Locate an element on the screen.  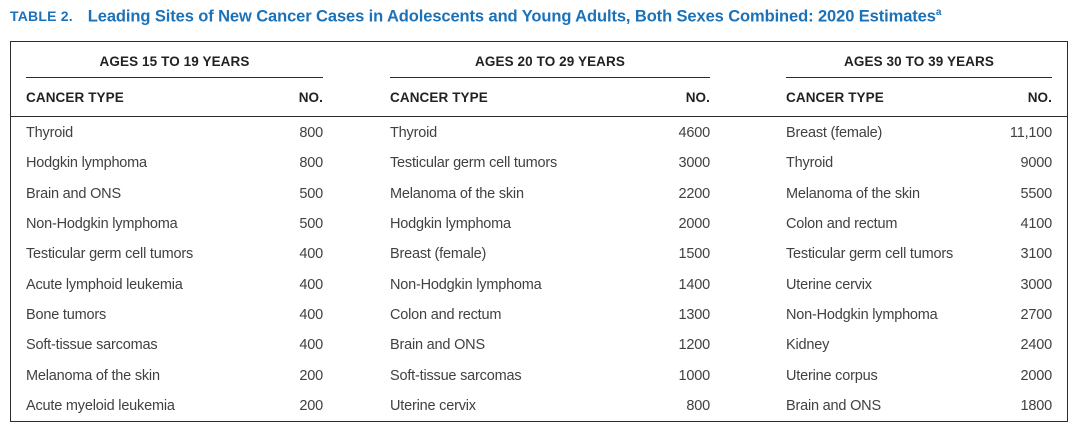
case-count-cell: 1300 is located at coordinates (694, 314).